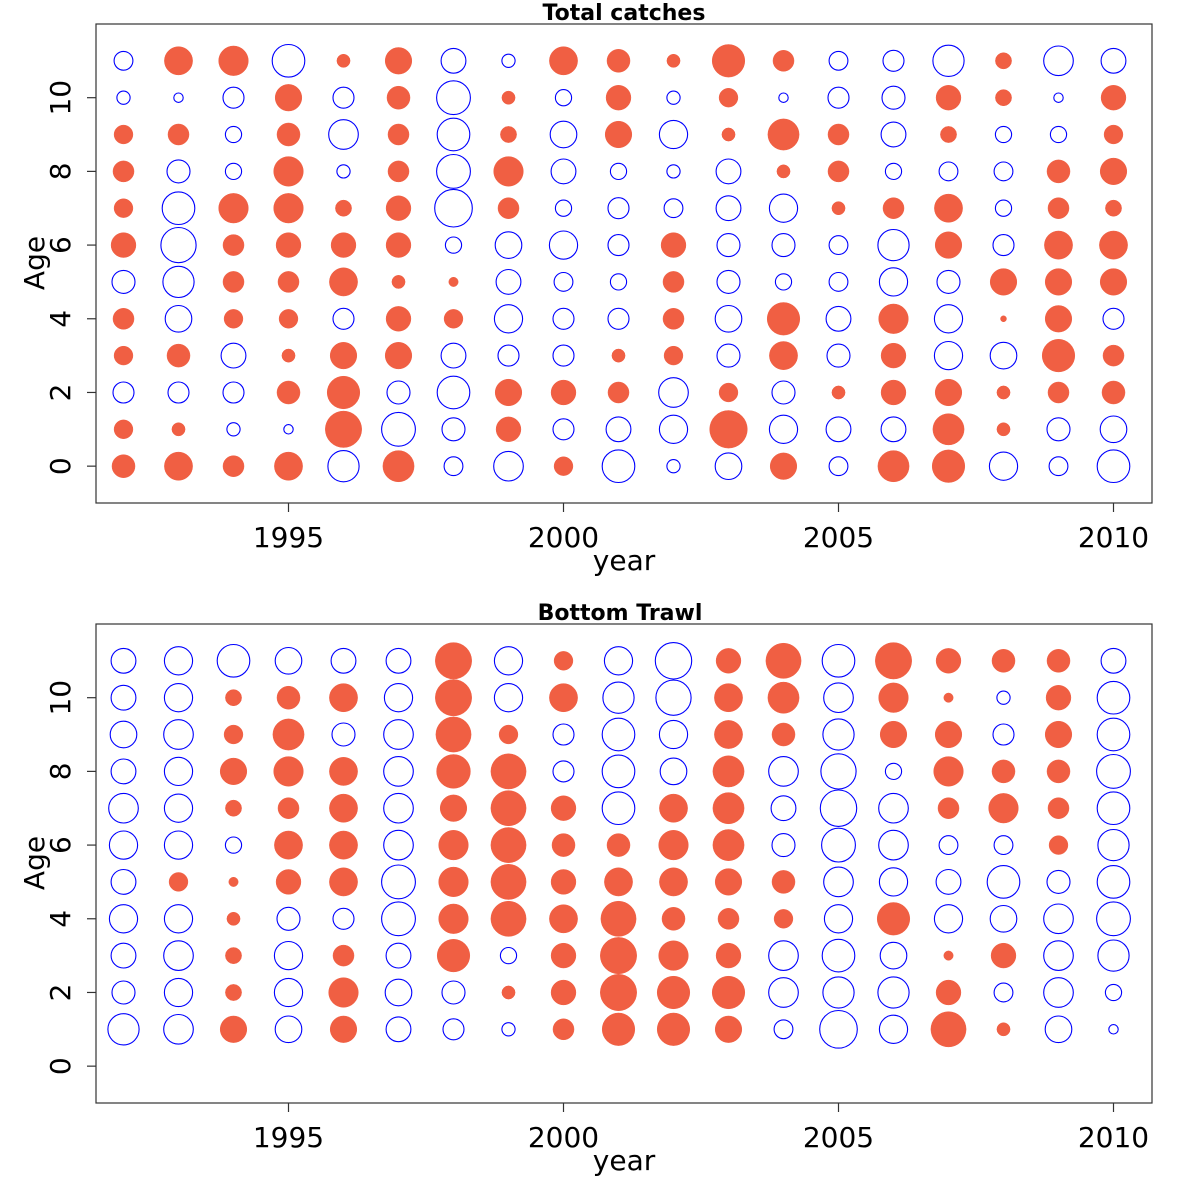 Image resolution: width=1200 pixels, height=1200 pixels. What do you see at coordinates (60, 98) in the screenshot?
I see `y-tick-label: 10` at bounding box center [60, 98].